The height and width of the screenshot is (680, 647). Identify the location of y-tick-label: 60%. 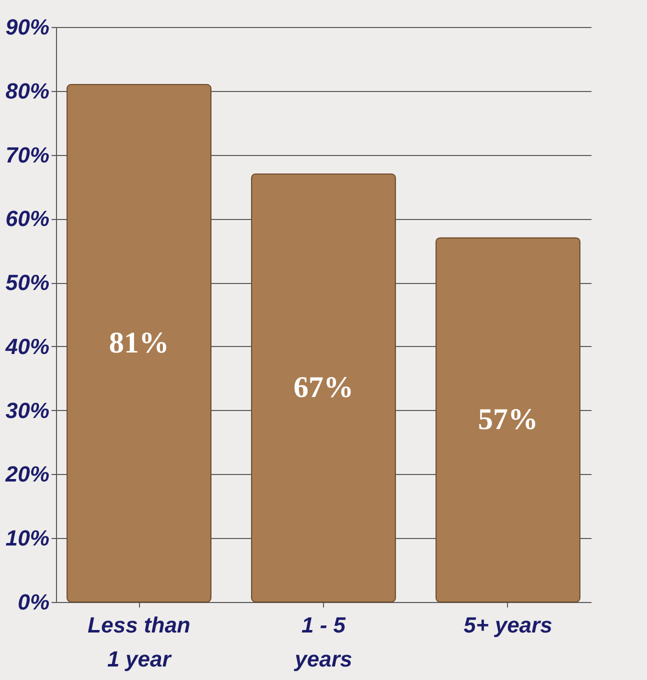
(27, 219).